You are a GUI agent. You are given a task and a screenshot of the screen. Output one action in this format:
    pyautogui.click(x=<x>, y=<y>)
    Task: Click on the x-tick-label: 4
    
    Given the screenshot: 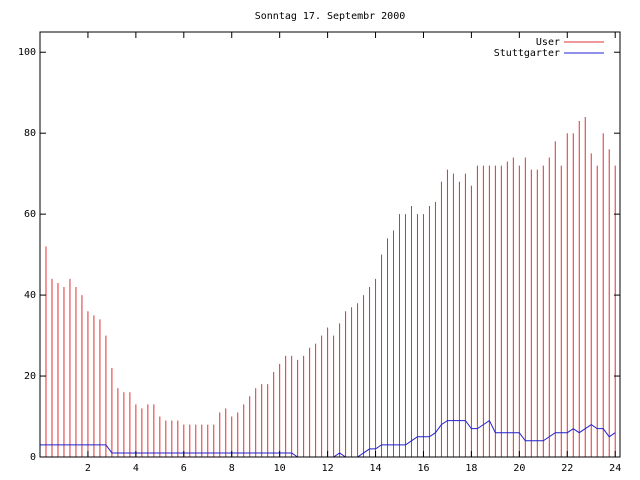 What is the action you would take?
    pyautogui.click(x=136, y=468)
    